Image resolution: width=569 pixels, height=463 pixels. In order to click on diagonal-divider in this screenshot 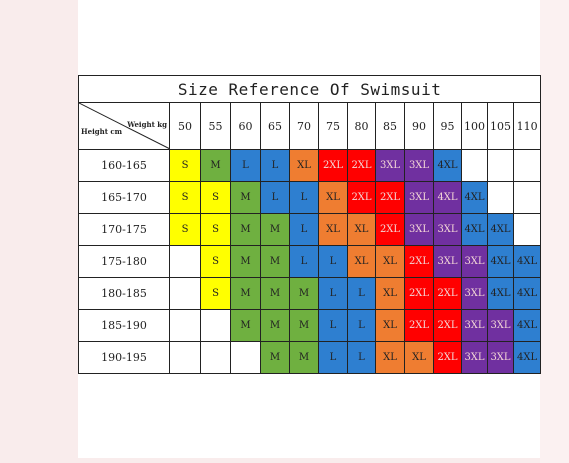, I will do `click(124, 126)`.